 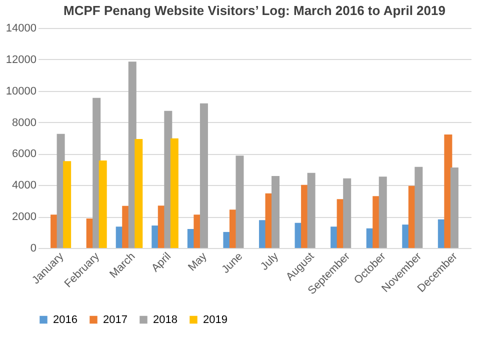 I want to click on chart-title: MCPF Penang Website Visitors’ Log: March 2016 to April 2019, so click(x=255, y=10).